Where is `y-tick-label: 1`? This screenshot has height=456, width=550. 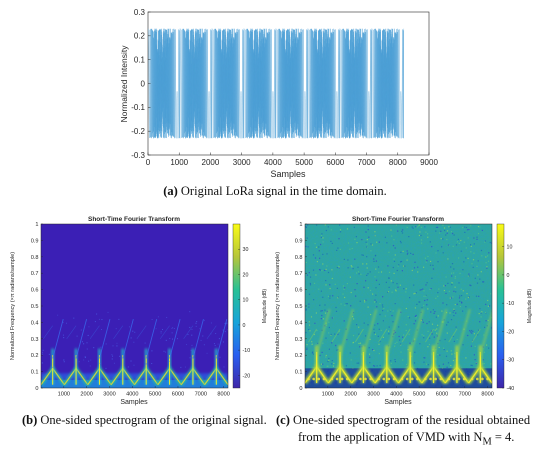 y-tick-label: 1 is located at coordinates (36, 225).